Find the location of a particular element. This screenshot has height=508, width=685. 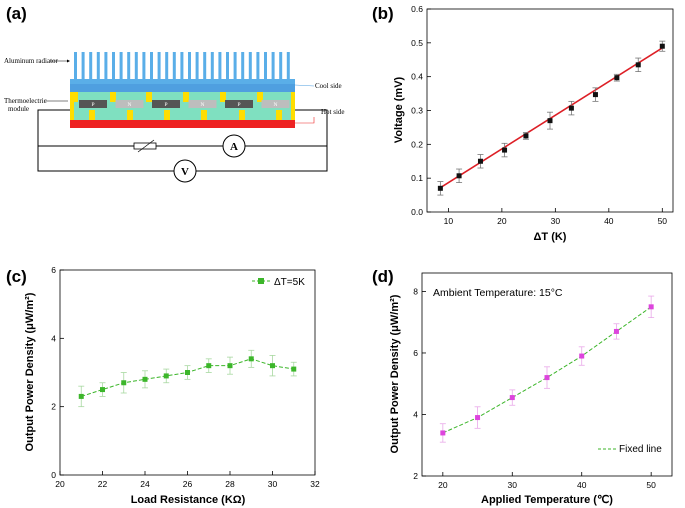

ammeter-label: A is located at coordinates (234, 147).